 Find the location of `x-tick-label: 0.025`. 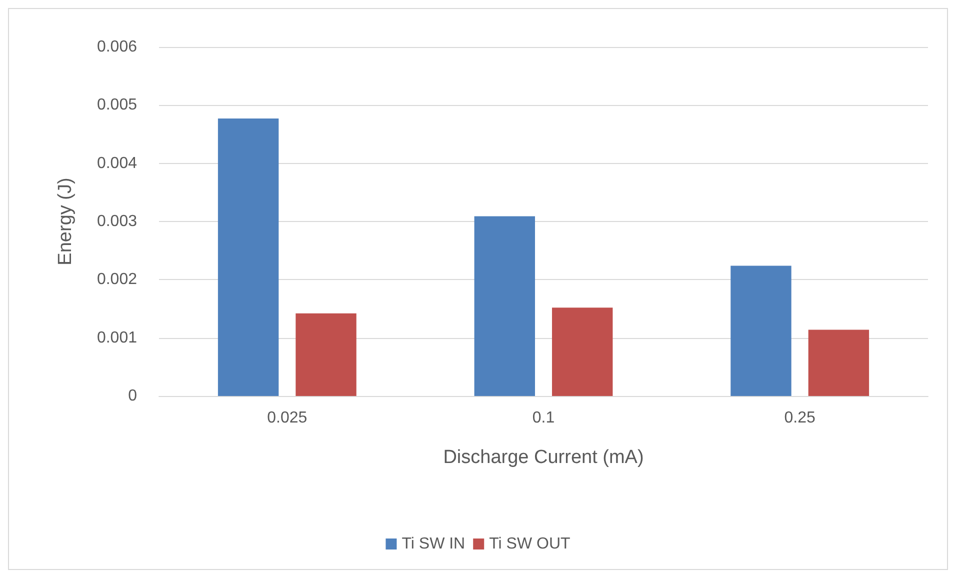

x-tick-label: 0.025 is located at coordinates (287, 418).